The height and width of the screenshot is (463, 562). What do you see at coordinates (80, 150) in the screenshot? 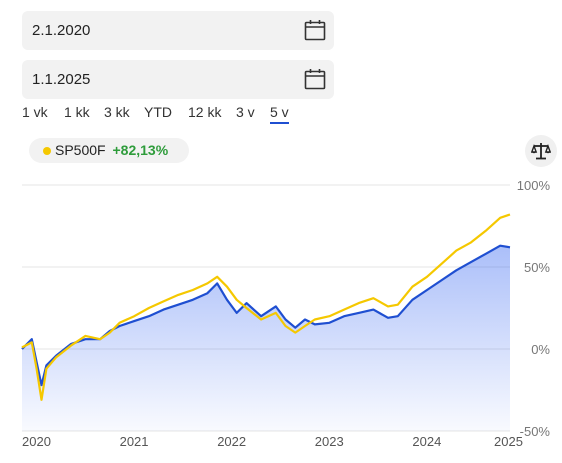
I see `series-name: SP500F` at bounding box center [80, 150].